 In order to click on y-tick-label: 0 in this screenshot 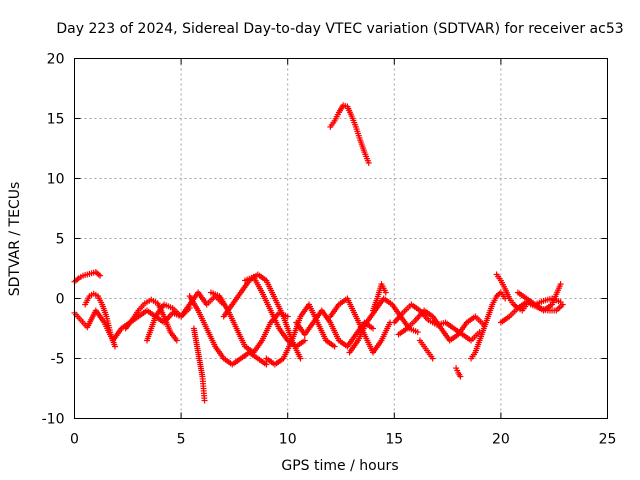, I will do `click(60, 300)`.